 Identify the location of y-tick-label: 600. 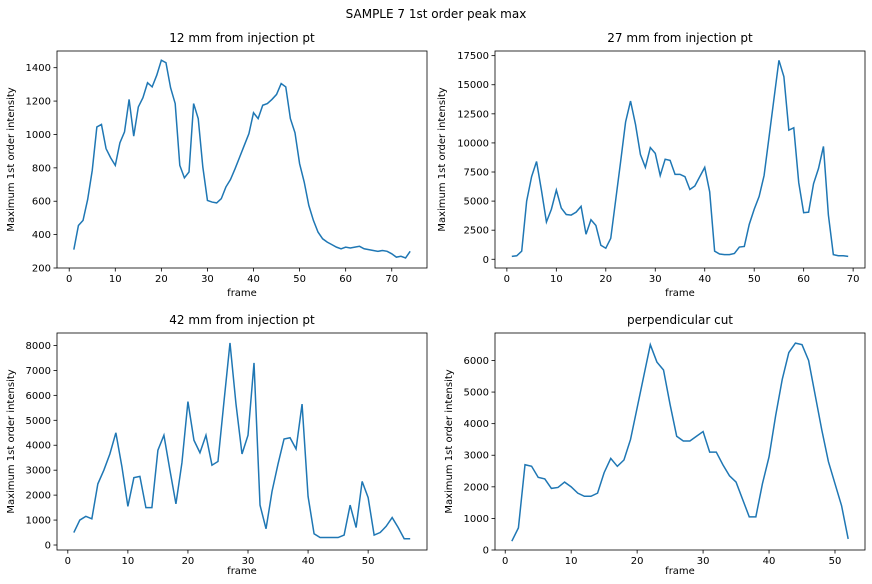
(41, 202).